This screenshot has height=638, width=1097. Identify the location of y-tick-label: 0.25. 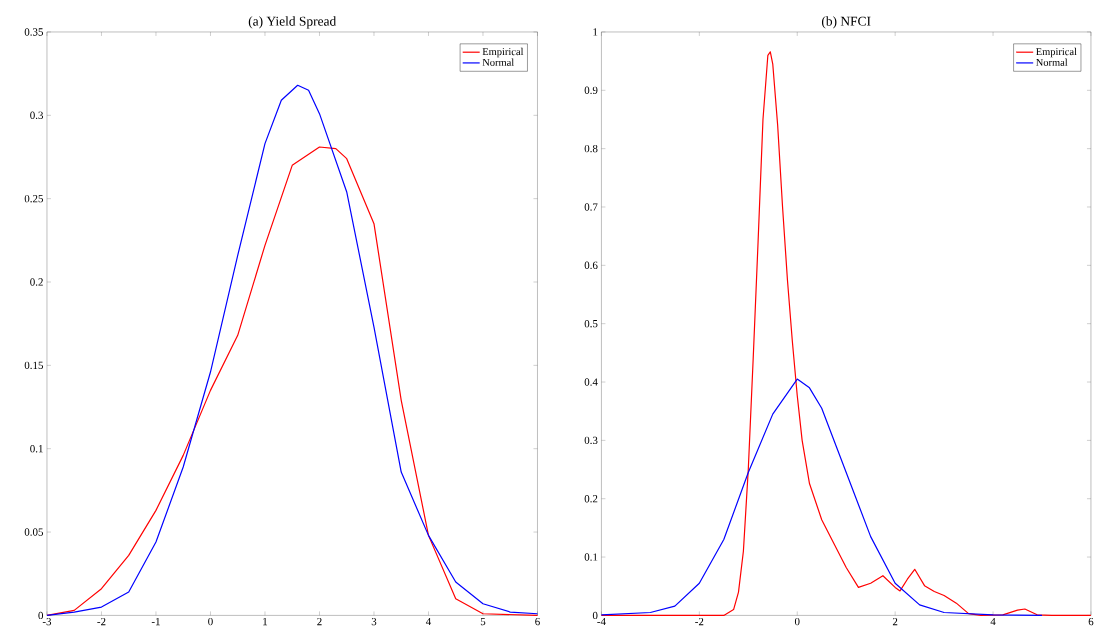
(34, 198).